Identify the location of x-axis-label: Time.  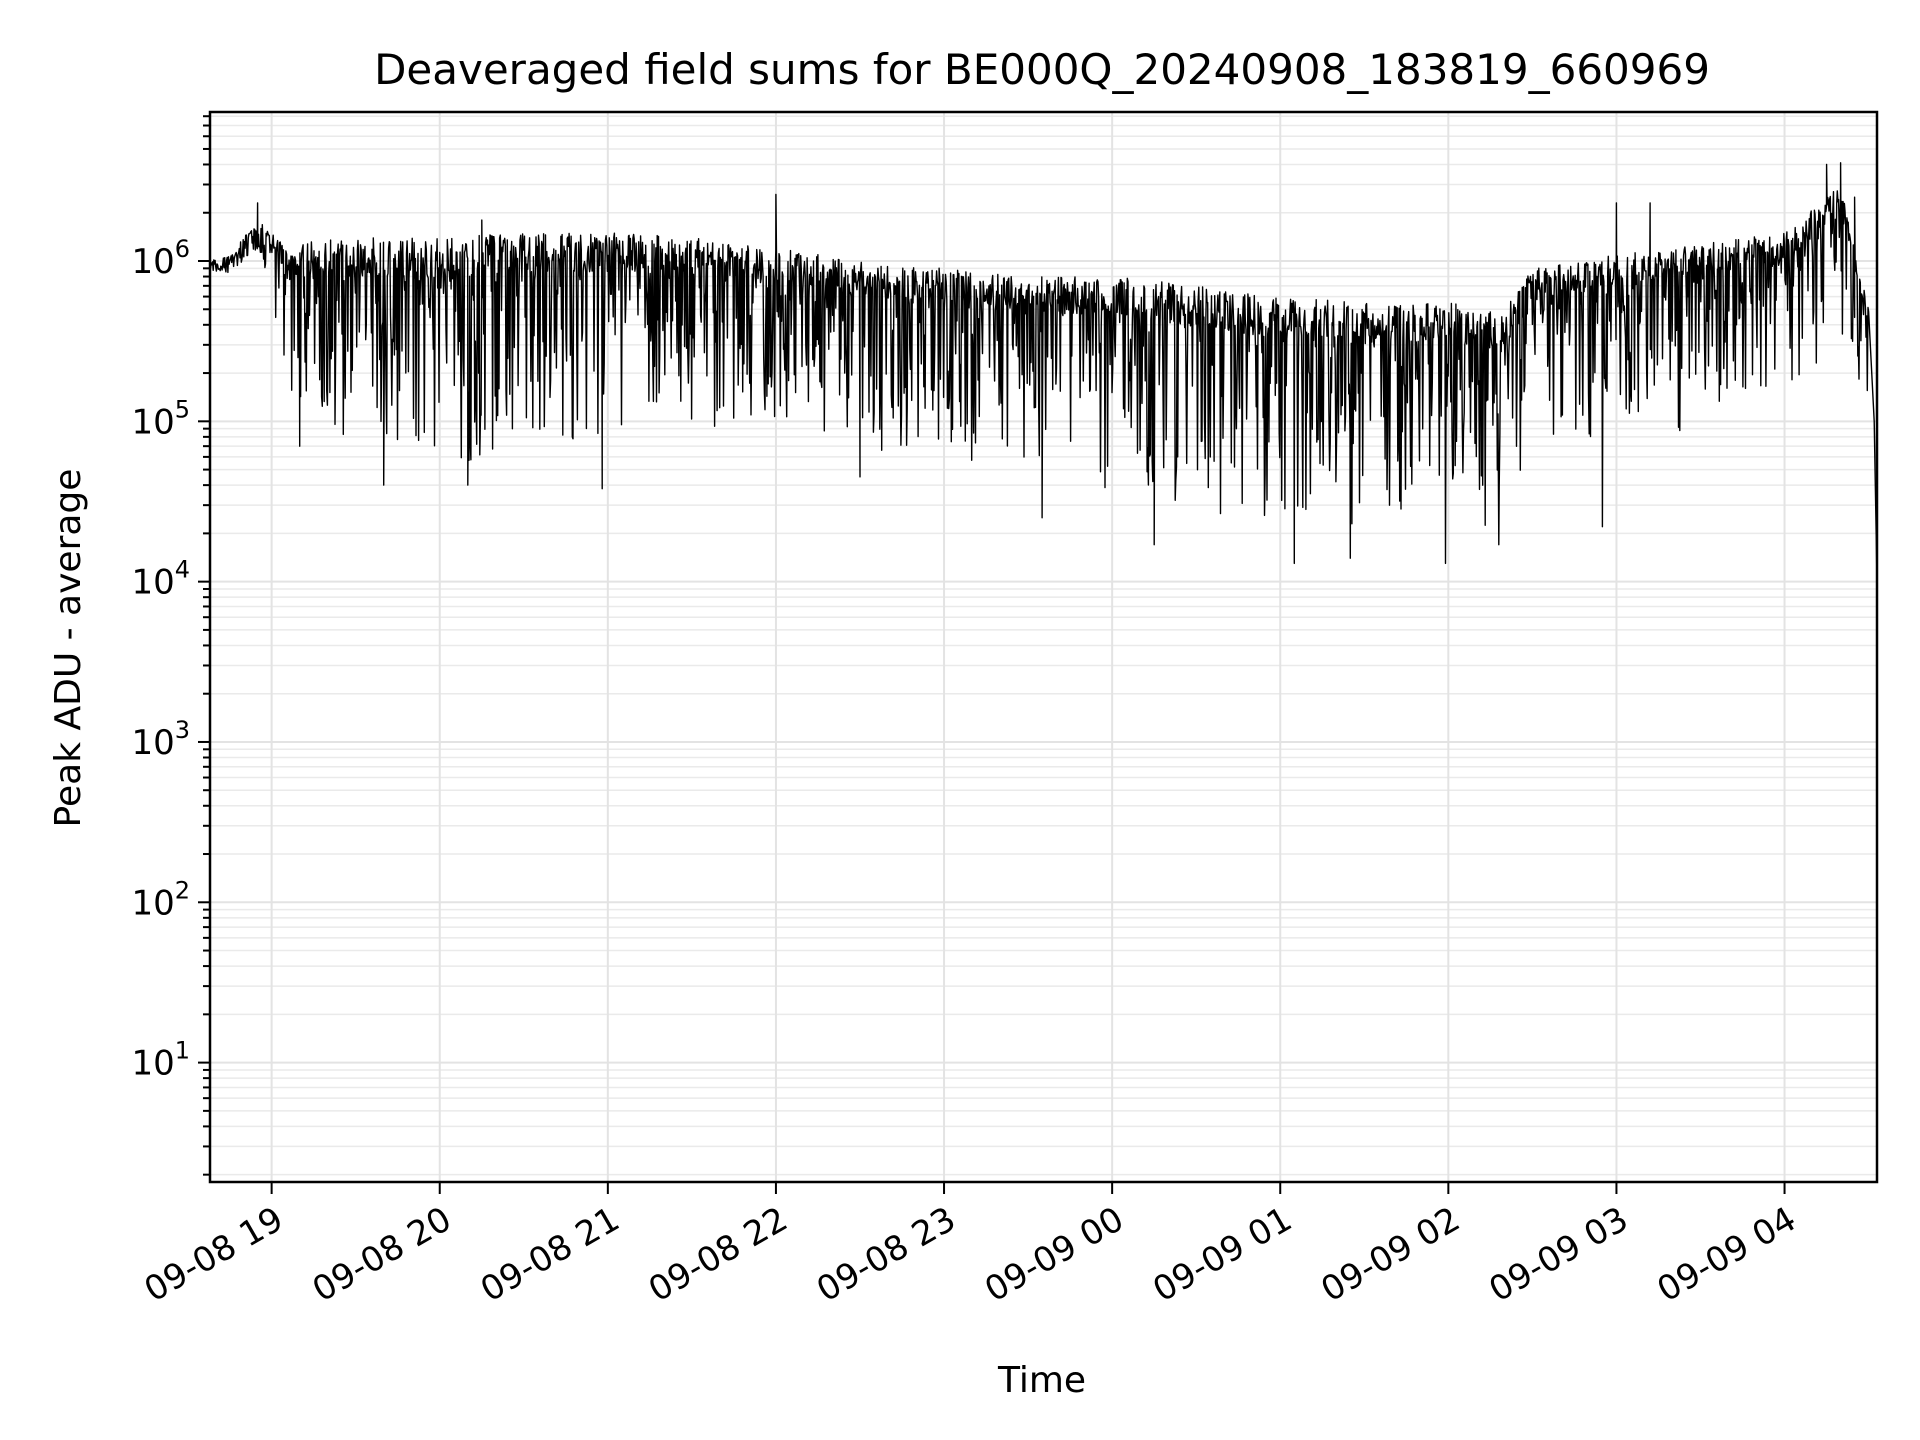
(1041, 1380).